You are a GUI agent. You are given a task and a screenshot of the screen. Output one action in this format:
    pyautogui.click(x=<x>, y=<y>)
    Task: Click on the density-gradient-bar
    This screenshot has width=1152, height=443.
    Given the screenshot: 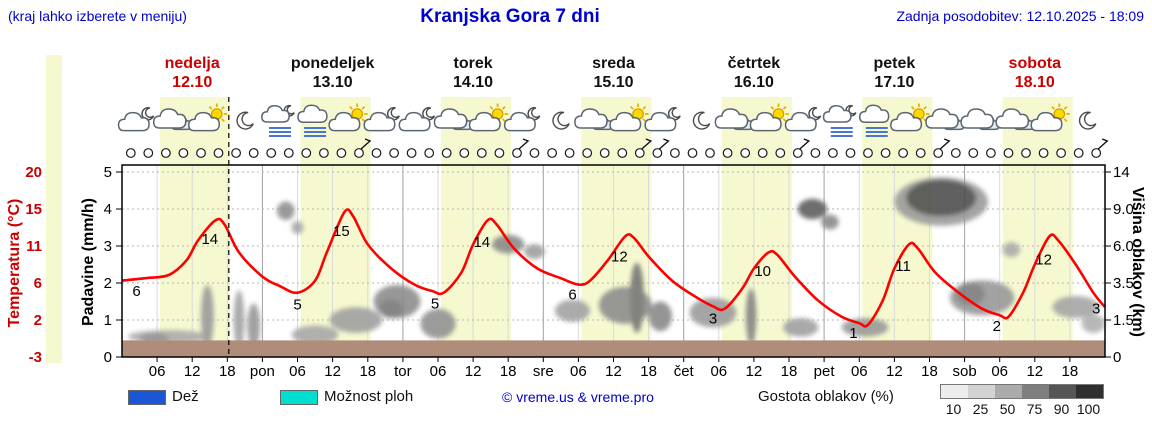 What is the action you would take?
    pyautogui.click(x=1022, y=391)
    